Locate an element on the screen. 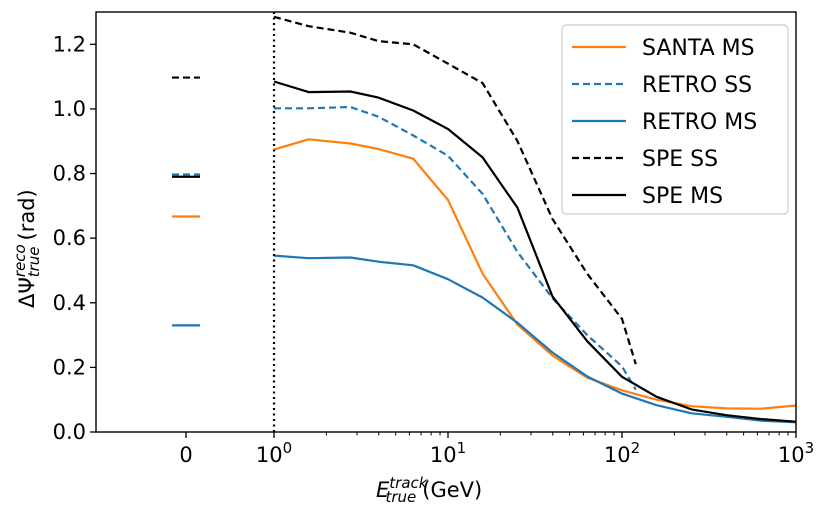 This screenshot has height=517, width=830. zero-energy-markers is located at coordinates (186, 201).